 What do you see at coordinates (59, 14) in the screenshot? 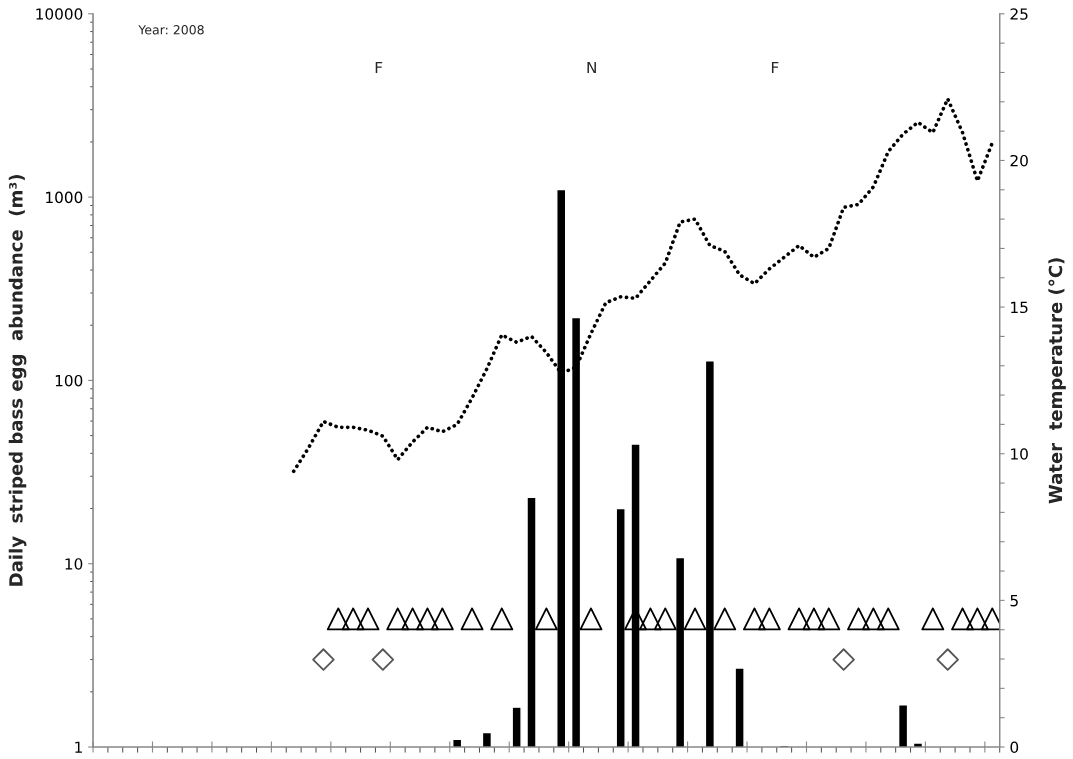
I see `y-tick-label: 10000` at bounding box center [59, 14].